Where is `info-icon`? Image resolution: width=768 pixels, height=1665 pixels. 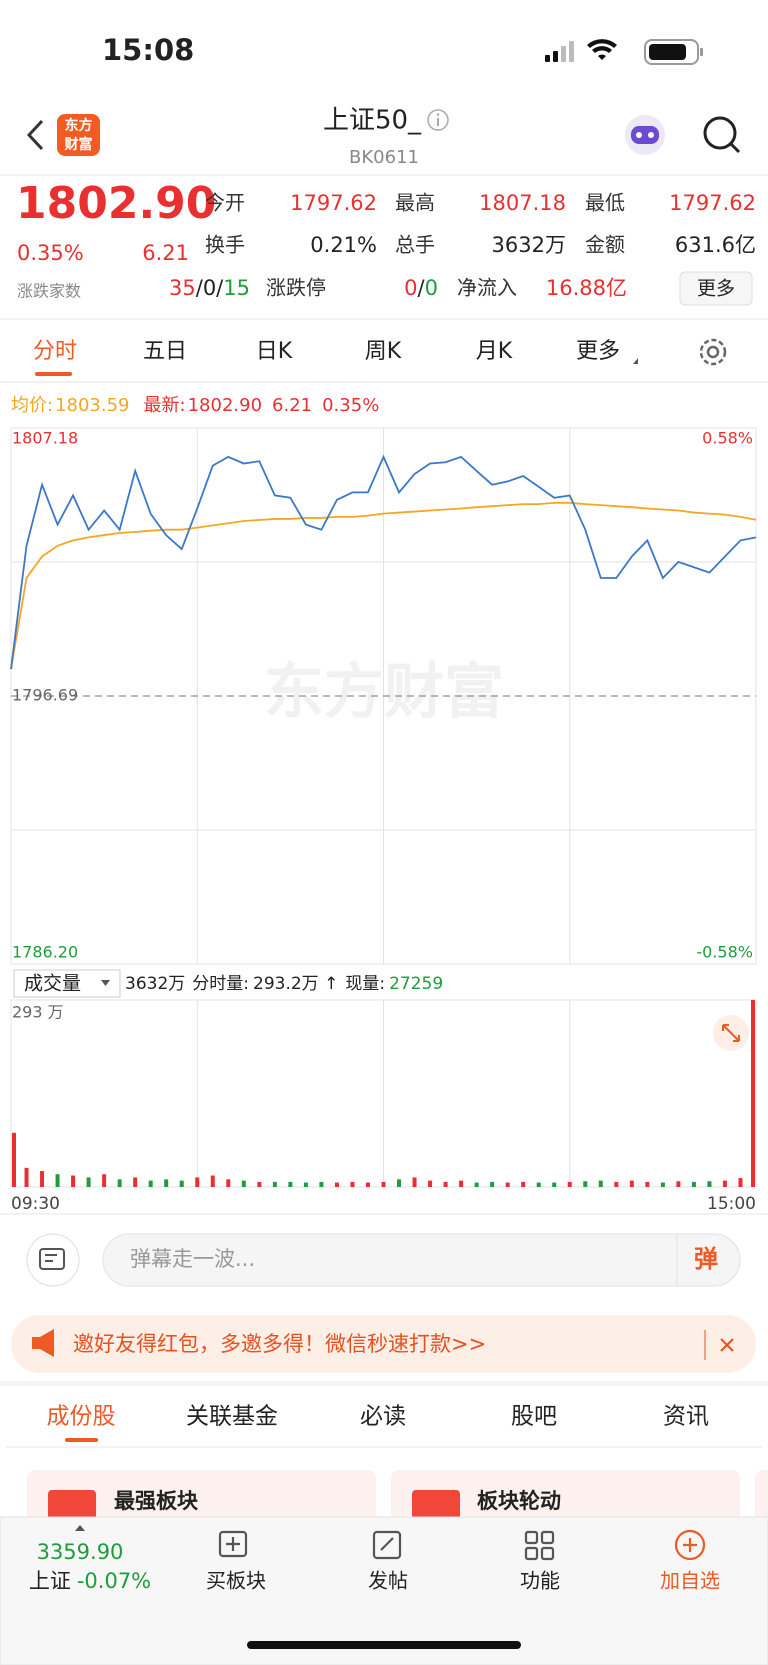
info-icon is located at coordinates (438, 120).